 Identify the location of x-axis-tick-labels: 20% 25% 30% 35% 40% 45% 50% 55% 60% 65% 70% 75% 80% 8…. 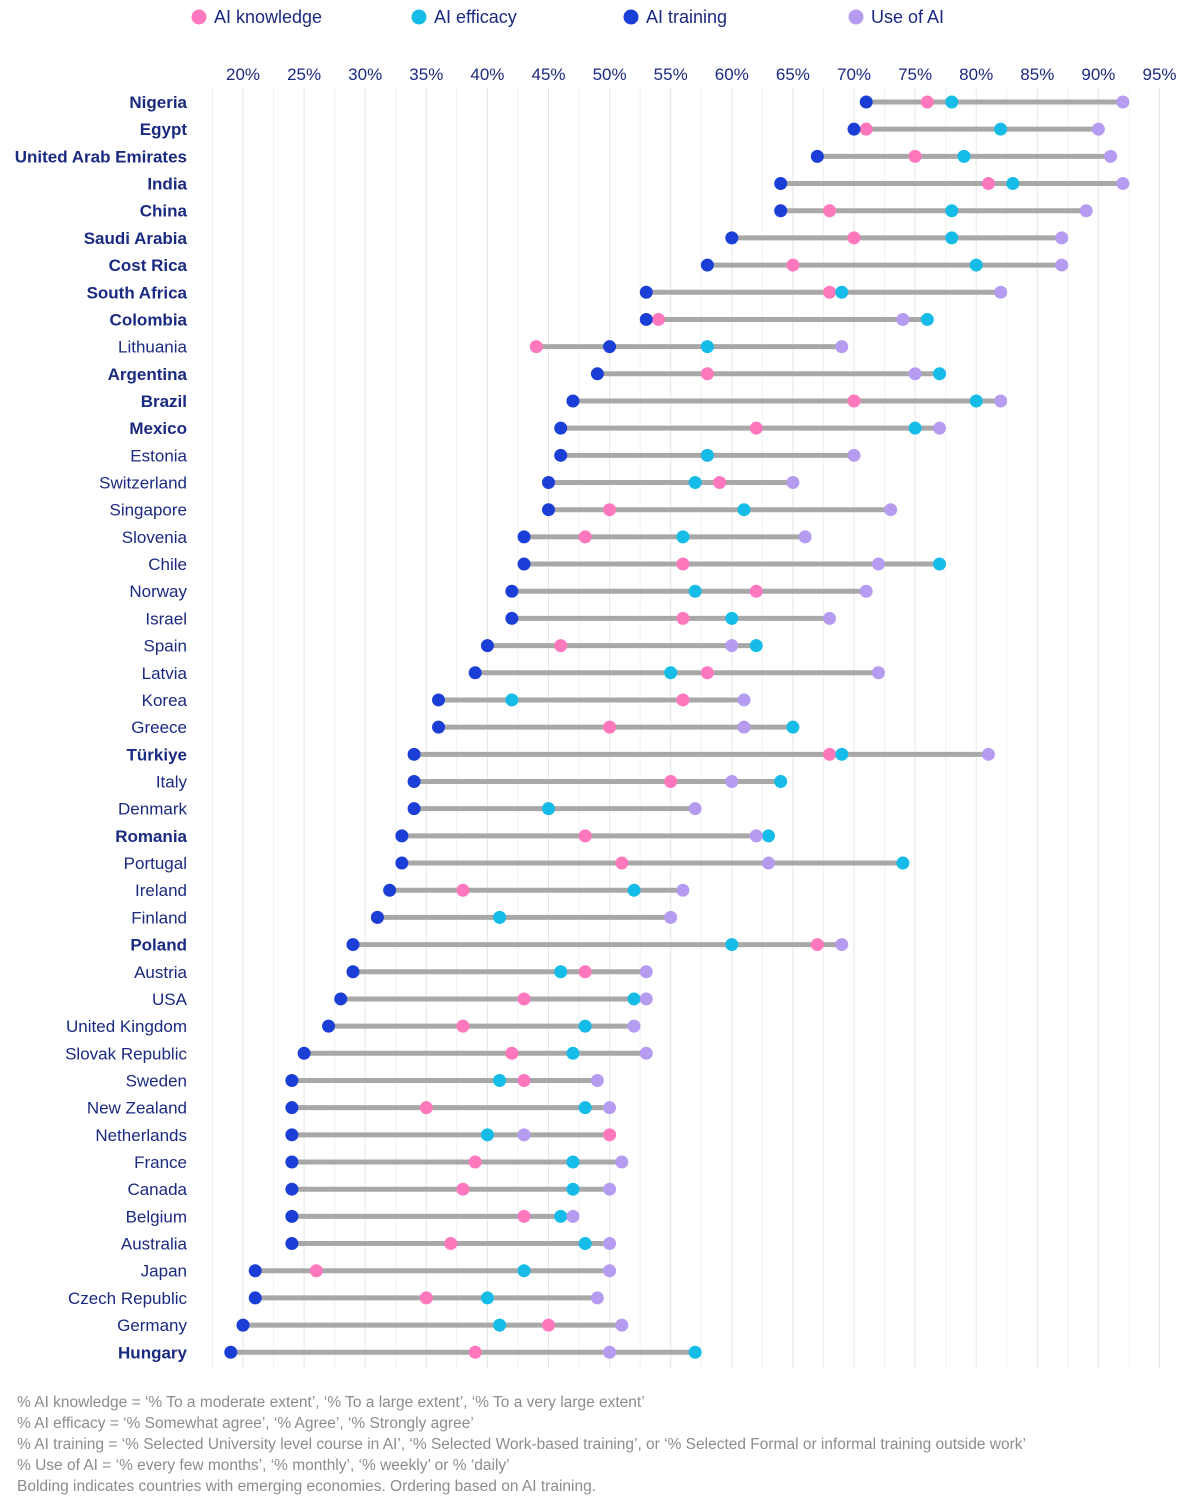
(701, 74).